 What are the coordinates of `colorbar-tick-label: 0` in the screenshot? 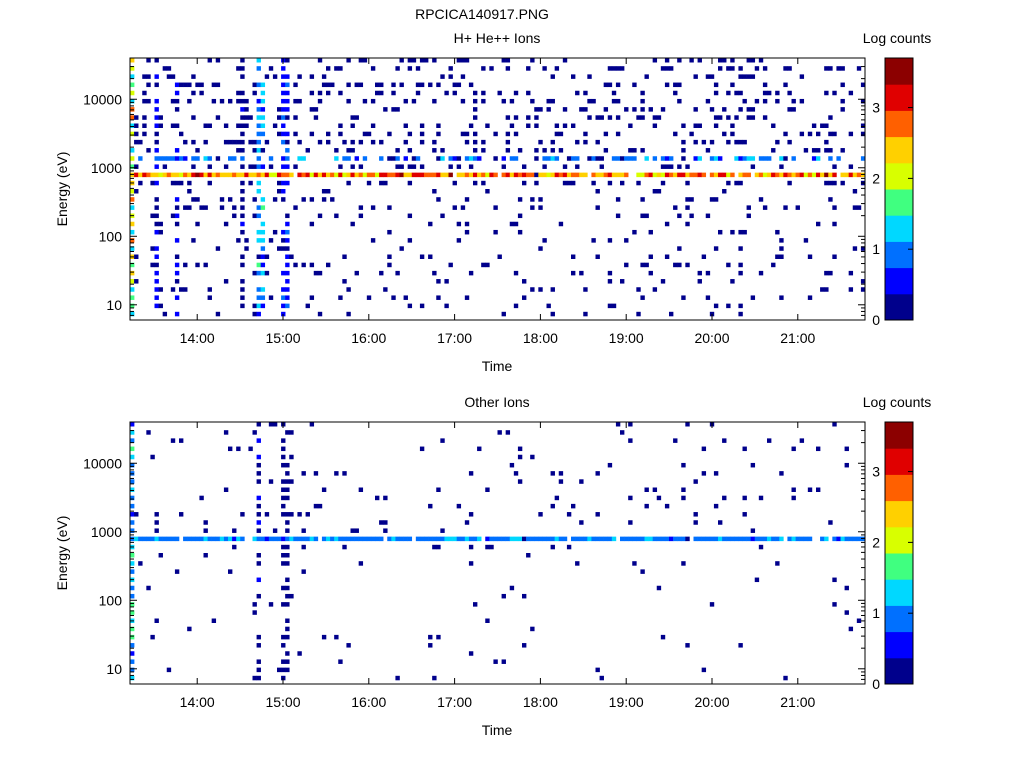 It's located at (876, 684).